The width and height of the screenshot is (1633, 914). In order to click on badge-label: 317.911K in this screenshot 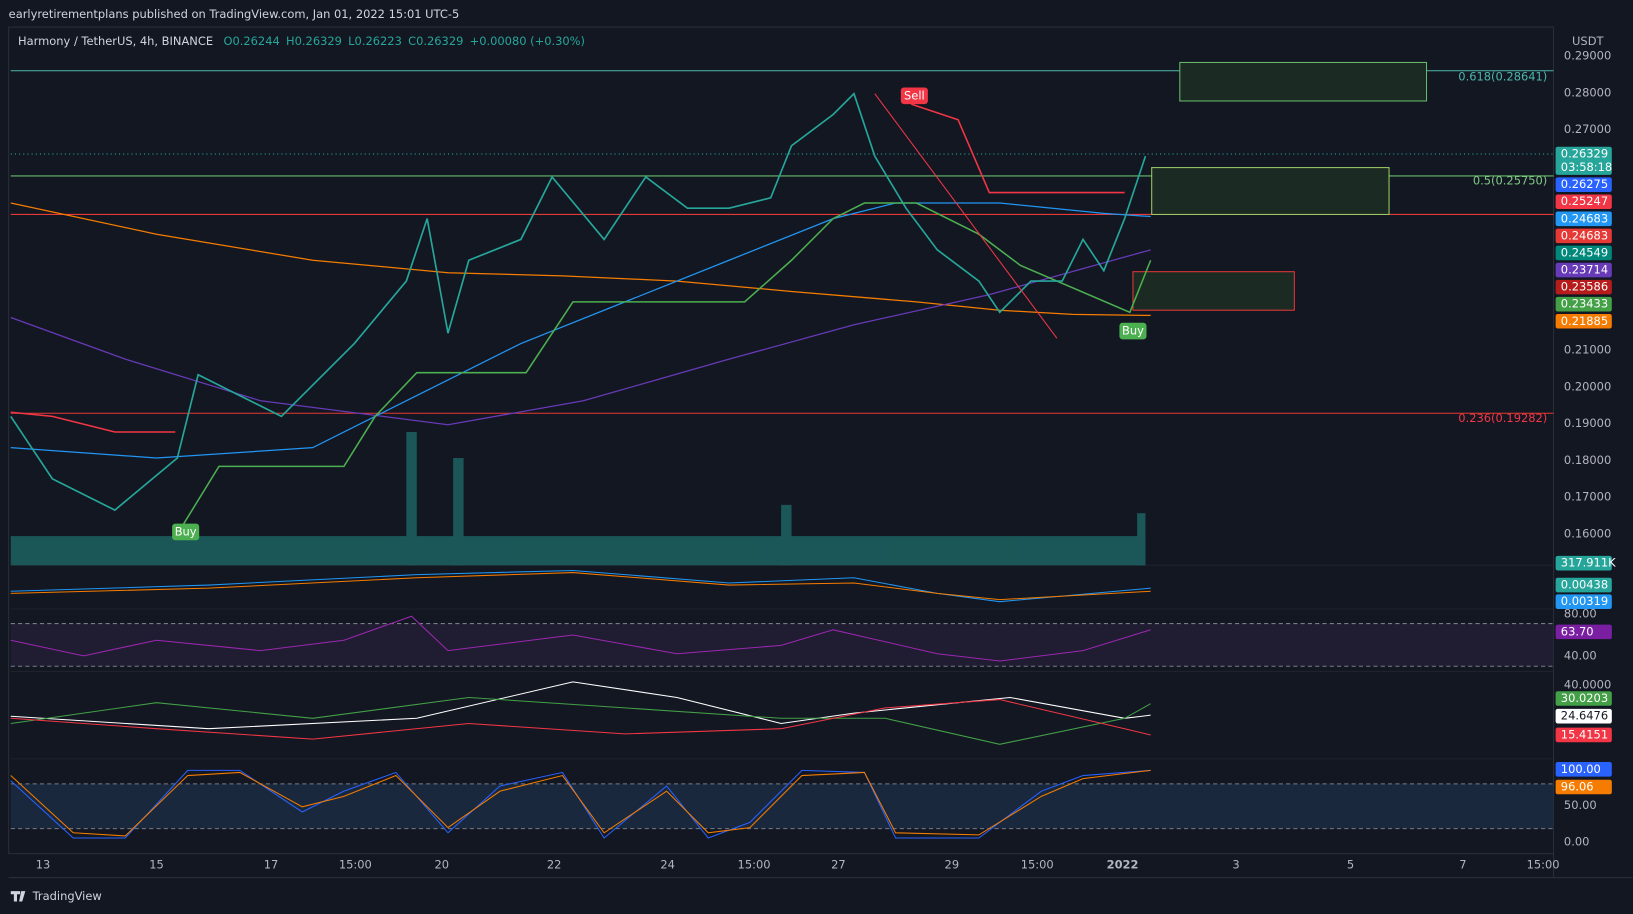, I will do `click(1588, 563)`.